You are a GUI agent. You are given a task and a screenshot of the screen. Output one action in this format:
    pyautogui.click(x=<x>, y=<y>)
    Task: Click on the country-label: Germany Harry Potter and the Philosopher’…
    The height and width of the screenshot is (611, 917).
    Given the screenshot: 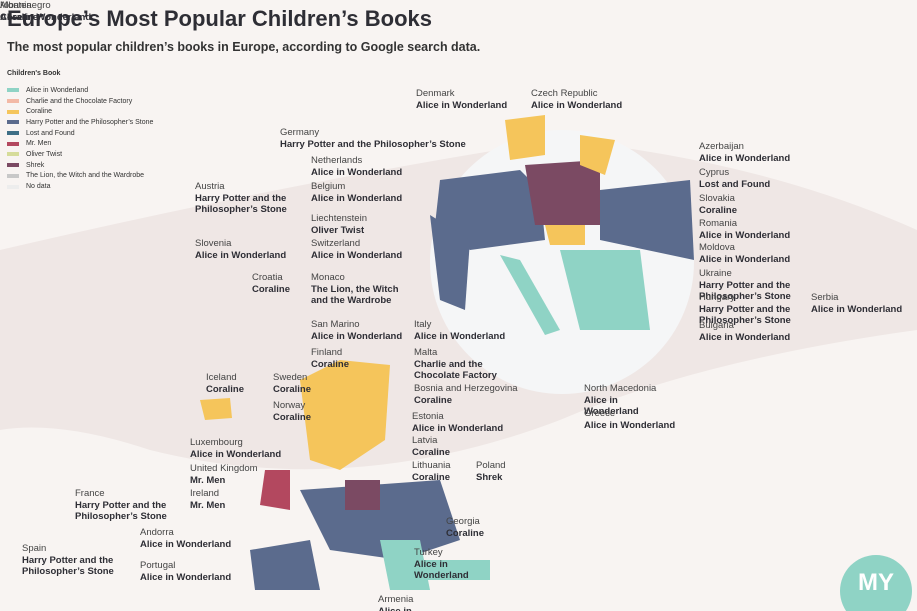 What is the action you would take?
    pyautogui.click(x=380, y=138)
    